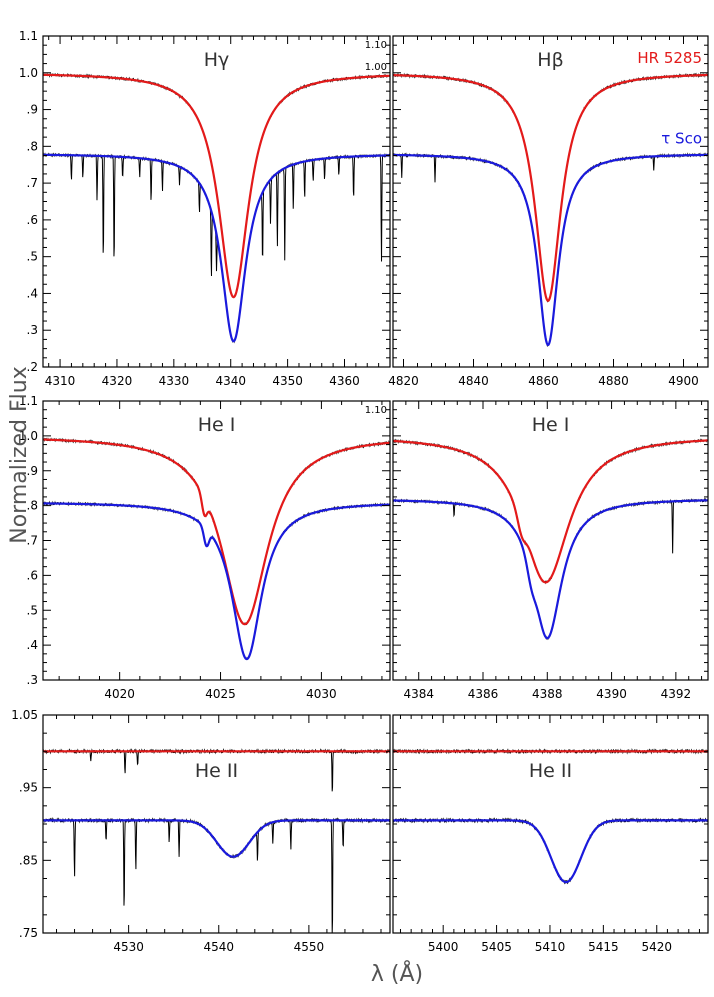 The image size is (714, 997). I want to click on model-fit-red-top-right, so click(550, 187).